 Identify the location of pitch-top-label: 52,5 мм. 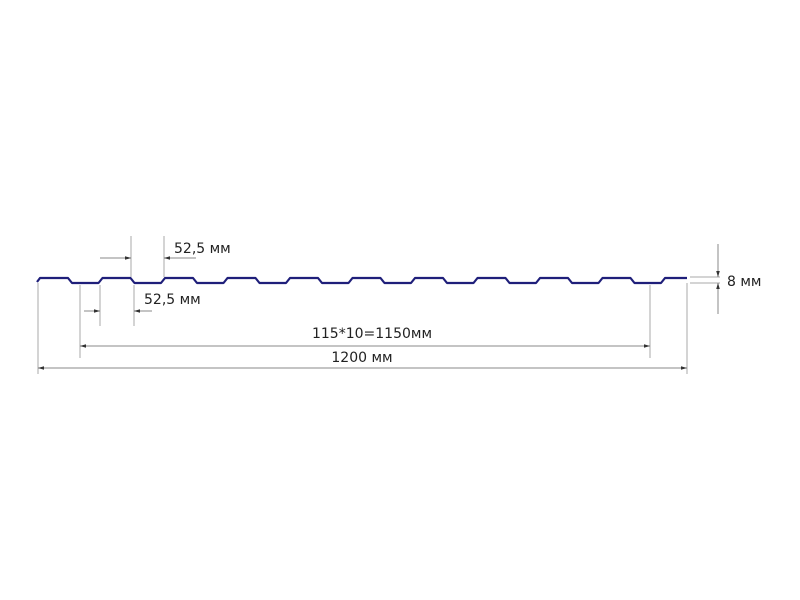
(202, 249).